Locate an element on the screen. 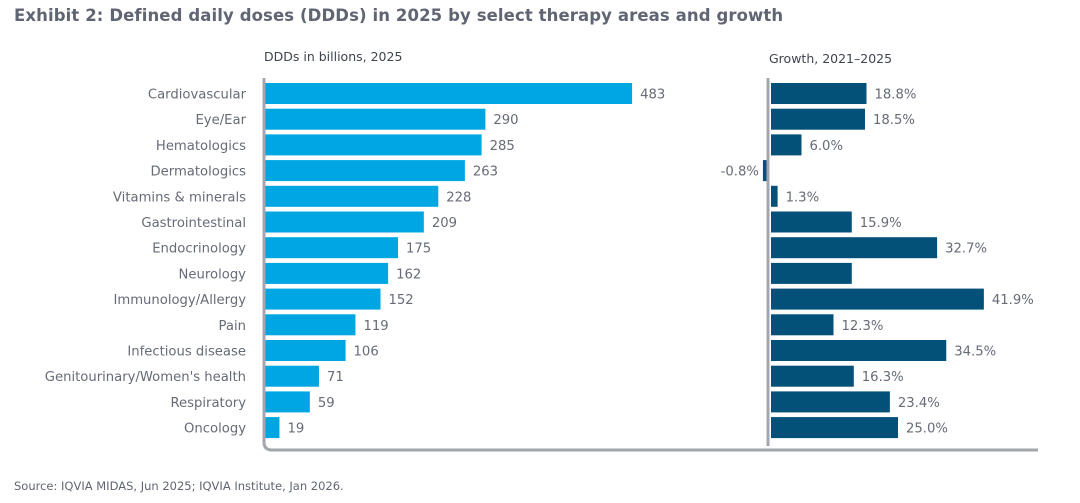 The image size is (1080, 503). category-label: Dermatologics is located at coordinates (198, 172).